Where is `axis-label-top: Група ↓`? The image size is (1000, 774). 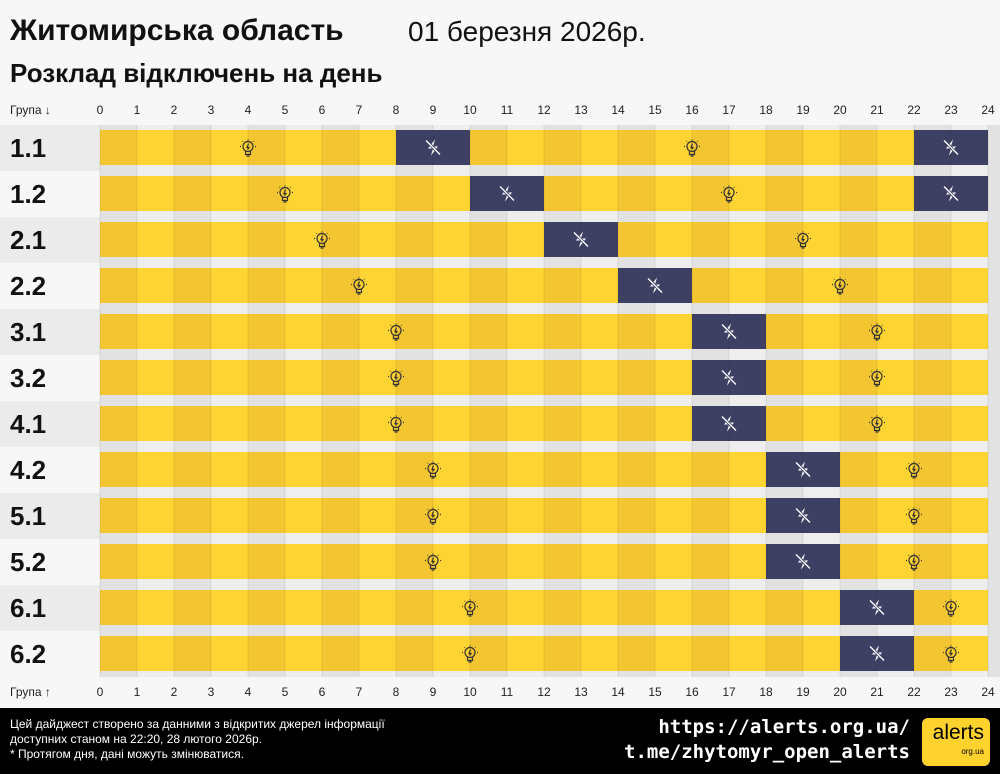
axis-label-top: Група ↓ is located at coordinates (30, 110).